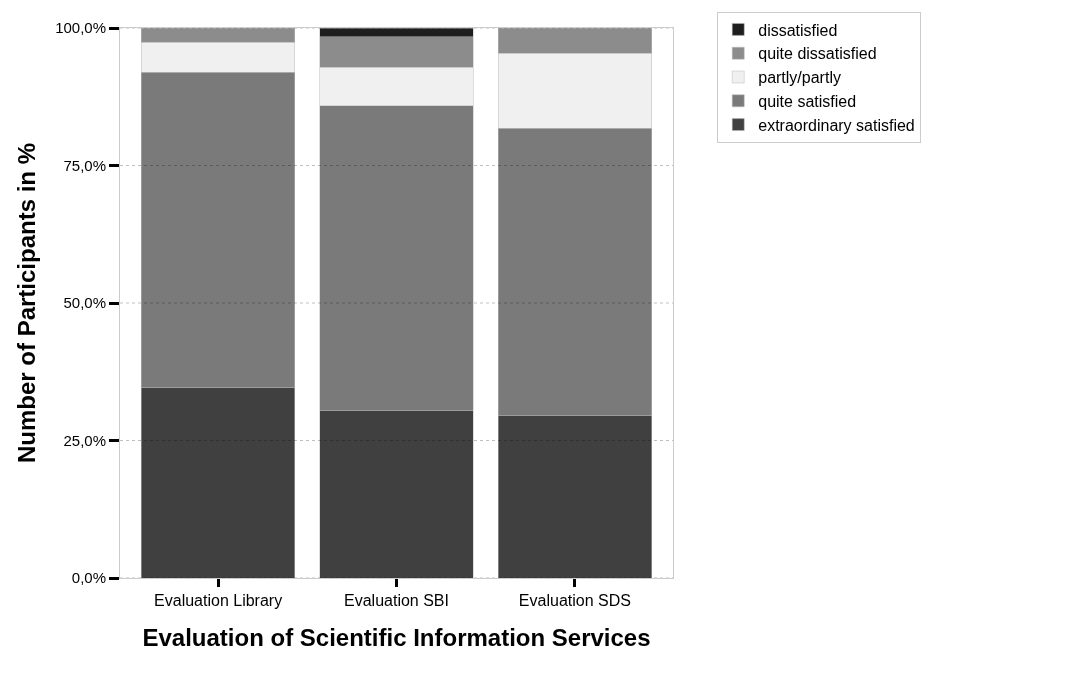 Image resolution: width=1073 pixels, height=678 pixels. What do you see at coordinates (799, 78) in the screenshot?
I see `legend-label: partly/partly` at bounding box center [799, 78].